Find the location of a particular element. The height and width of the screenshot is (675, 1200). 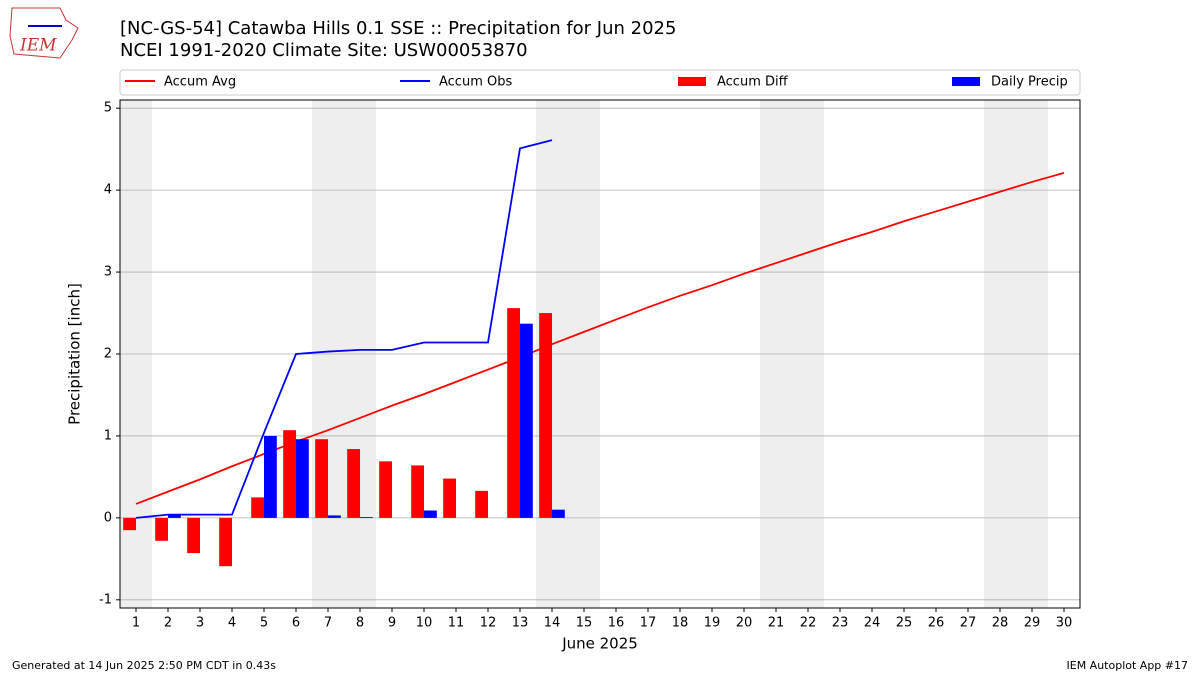

x-tick-label: 26 is located at coordinates (936, 623).